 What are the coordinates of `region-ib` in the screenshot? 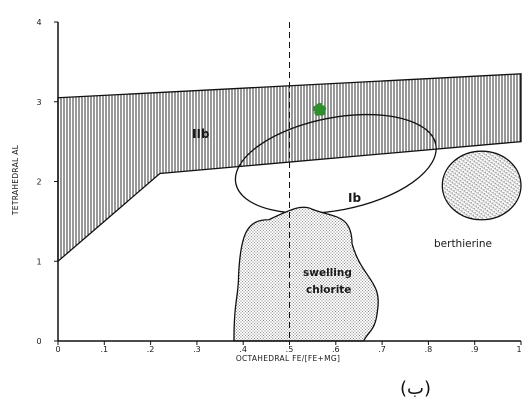 It's located at (335, 163).